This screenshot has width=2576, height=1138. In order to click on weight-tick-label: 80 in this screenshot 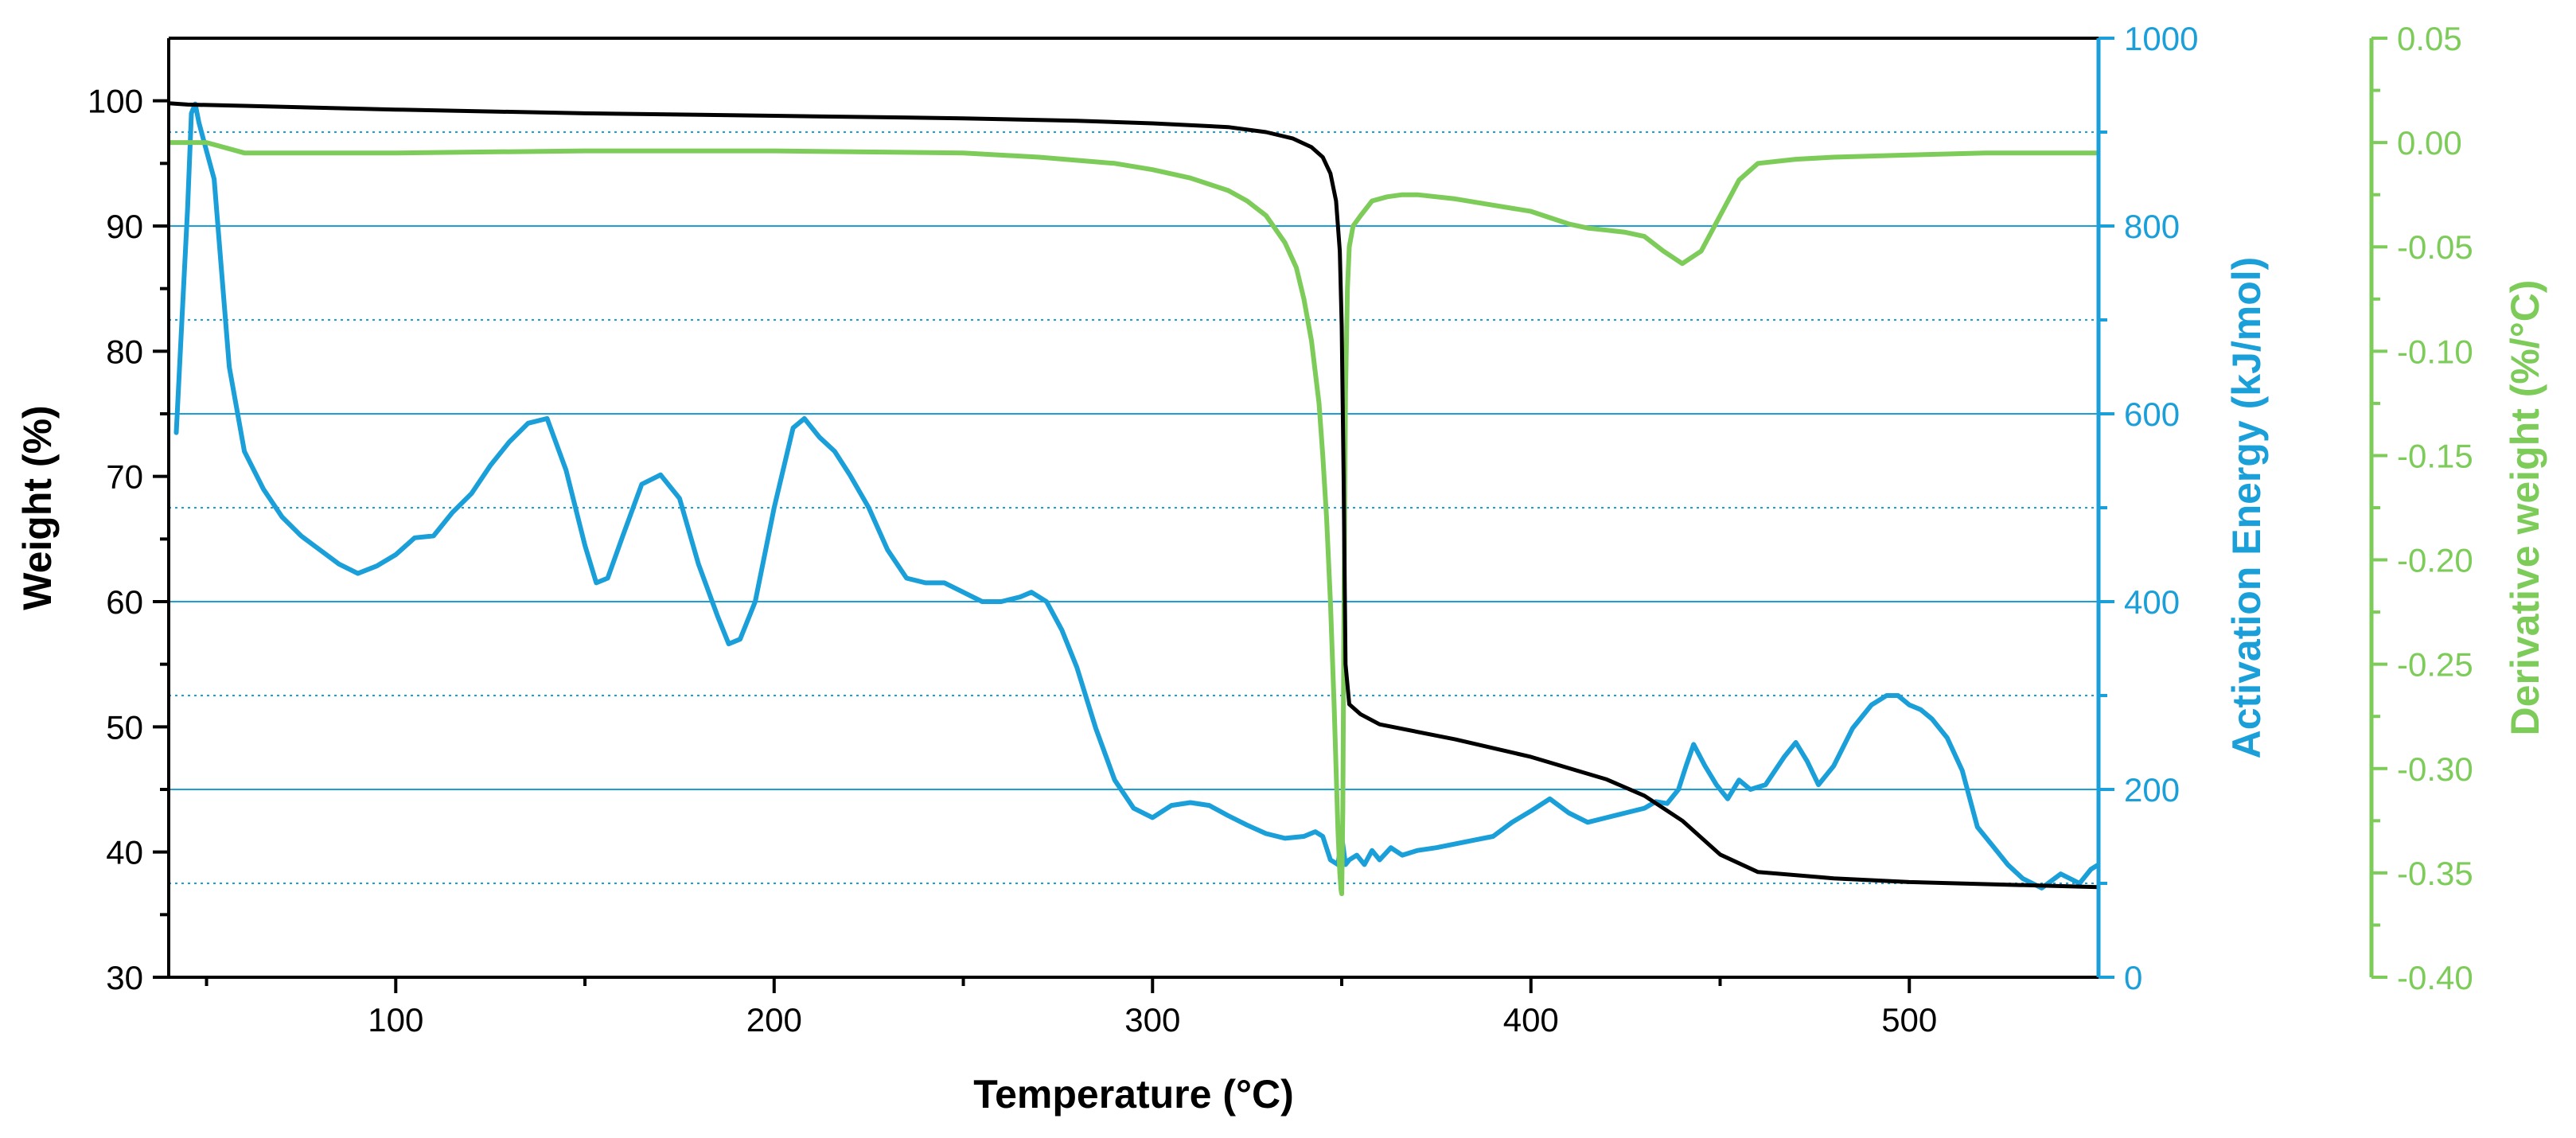, I will do `click(124, 351)`.